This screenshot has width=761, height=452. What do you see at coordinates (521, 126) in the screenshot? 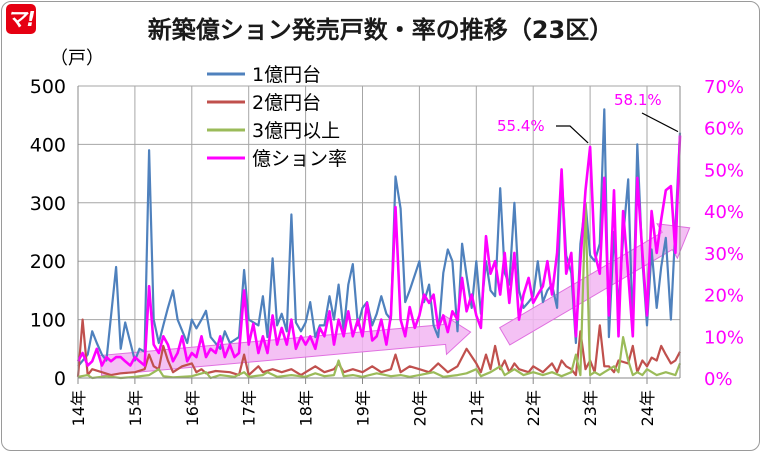
I see `annotation-label: 55.4%` at bounding box center [521, 126].